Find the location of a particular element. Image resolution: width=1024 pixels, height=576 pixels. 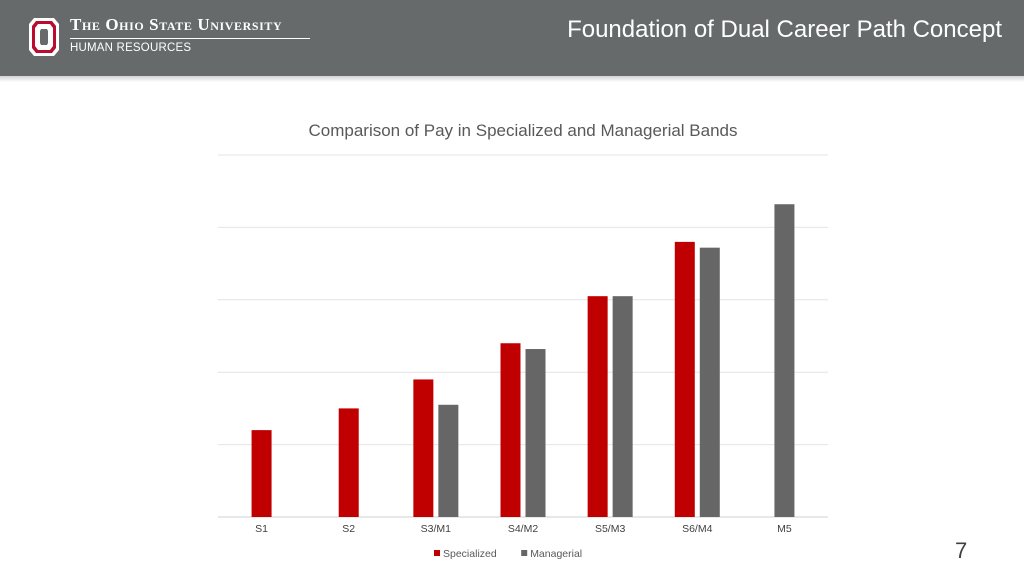

bar-specialized-s2 is located at coordinates (348, 462).